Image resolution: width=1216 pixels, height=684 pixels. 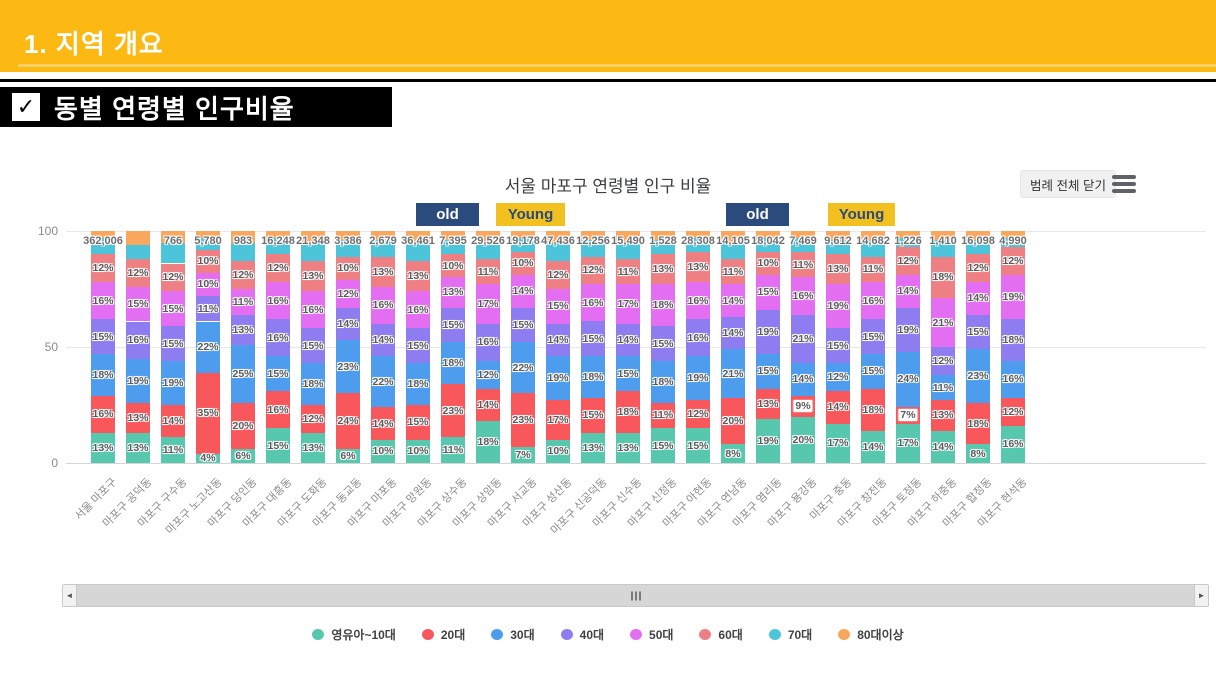 I want to click on legend-item-영유아~10대: 영유아~10대, so click(x=354, y=634).